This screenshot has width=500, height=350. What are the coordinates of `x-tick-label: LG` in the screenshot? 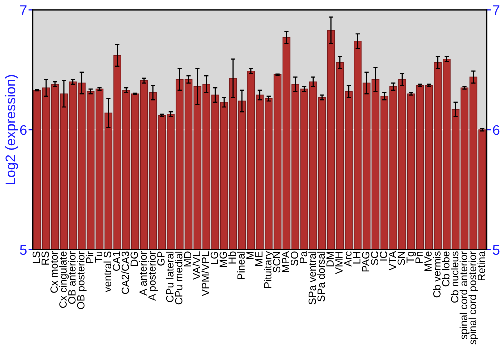 It's located at (214, 258).